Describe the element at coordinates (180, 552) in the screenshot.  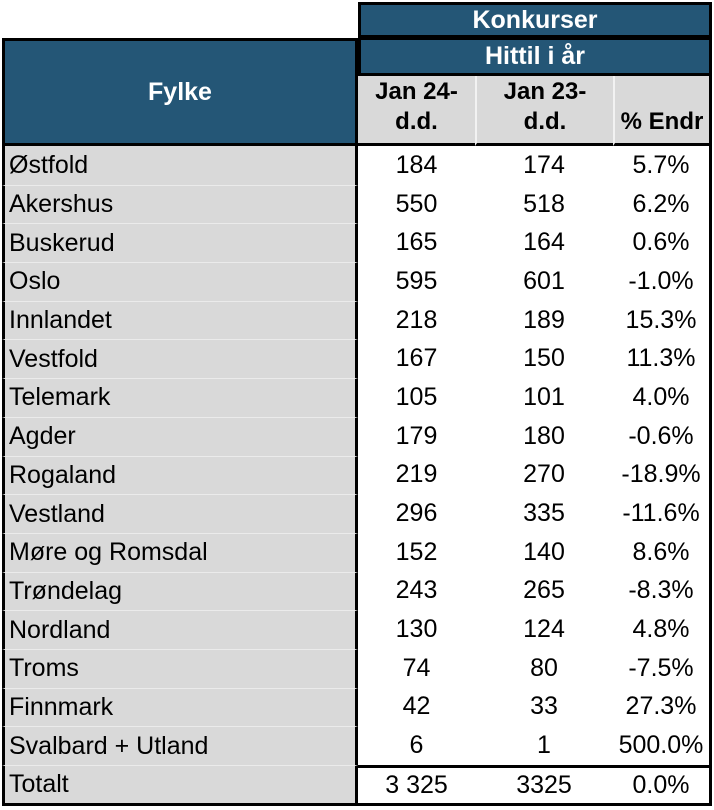
I see `county-name: Møre og Romsdal` at that location.